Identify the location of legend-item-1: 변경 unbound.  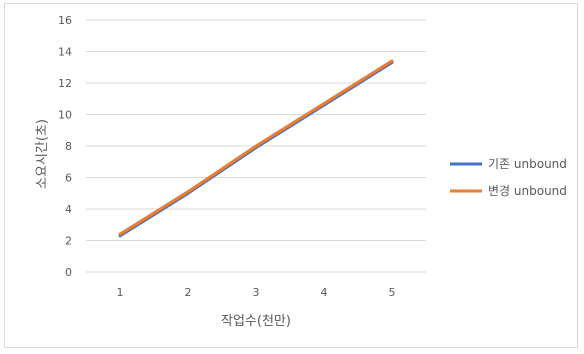
(508, 191).